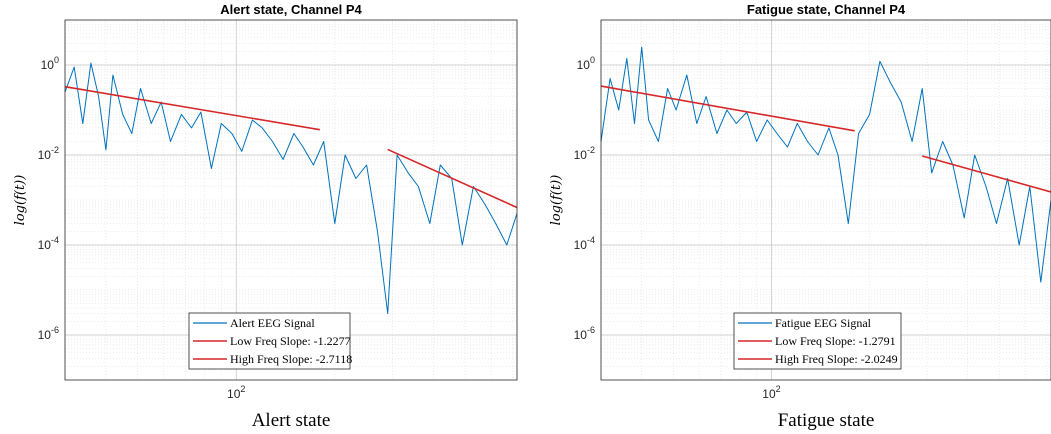 The width and height of the screenshot is (1051, 434). What do you see at coordinates (291, 9) in the screenshot?
I see `chart-title: Alert state, Channel P4` at bounding box center [291, 9].